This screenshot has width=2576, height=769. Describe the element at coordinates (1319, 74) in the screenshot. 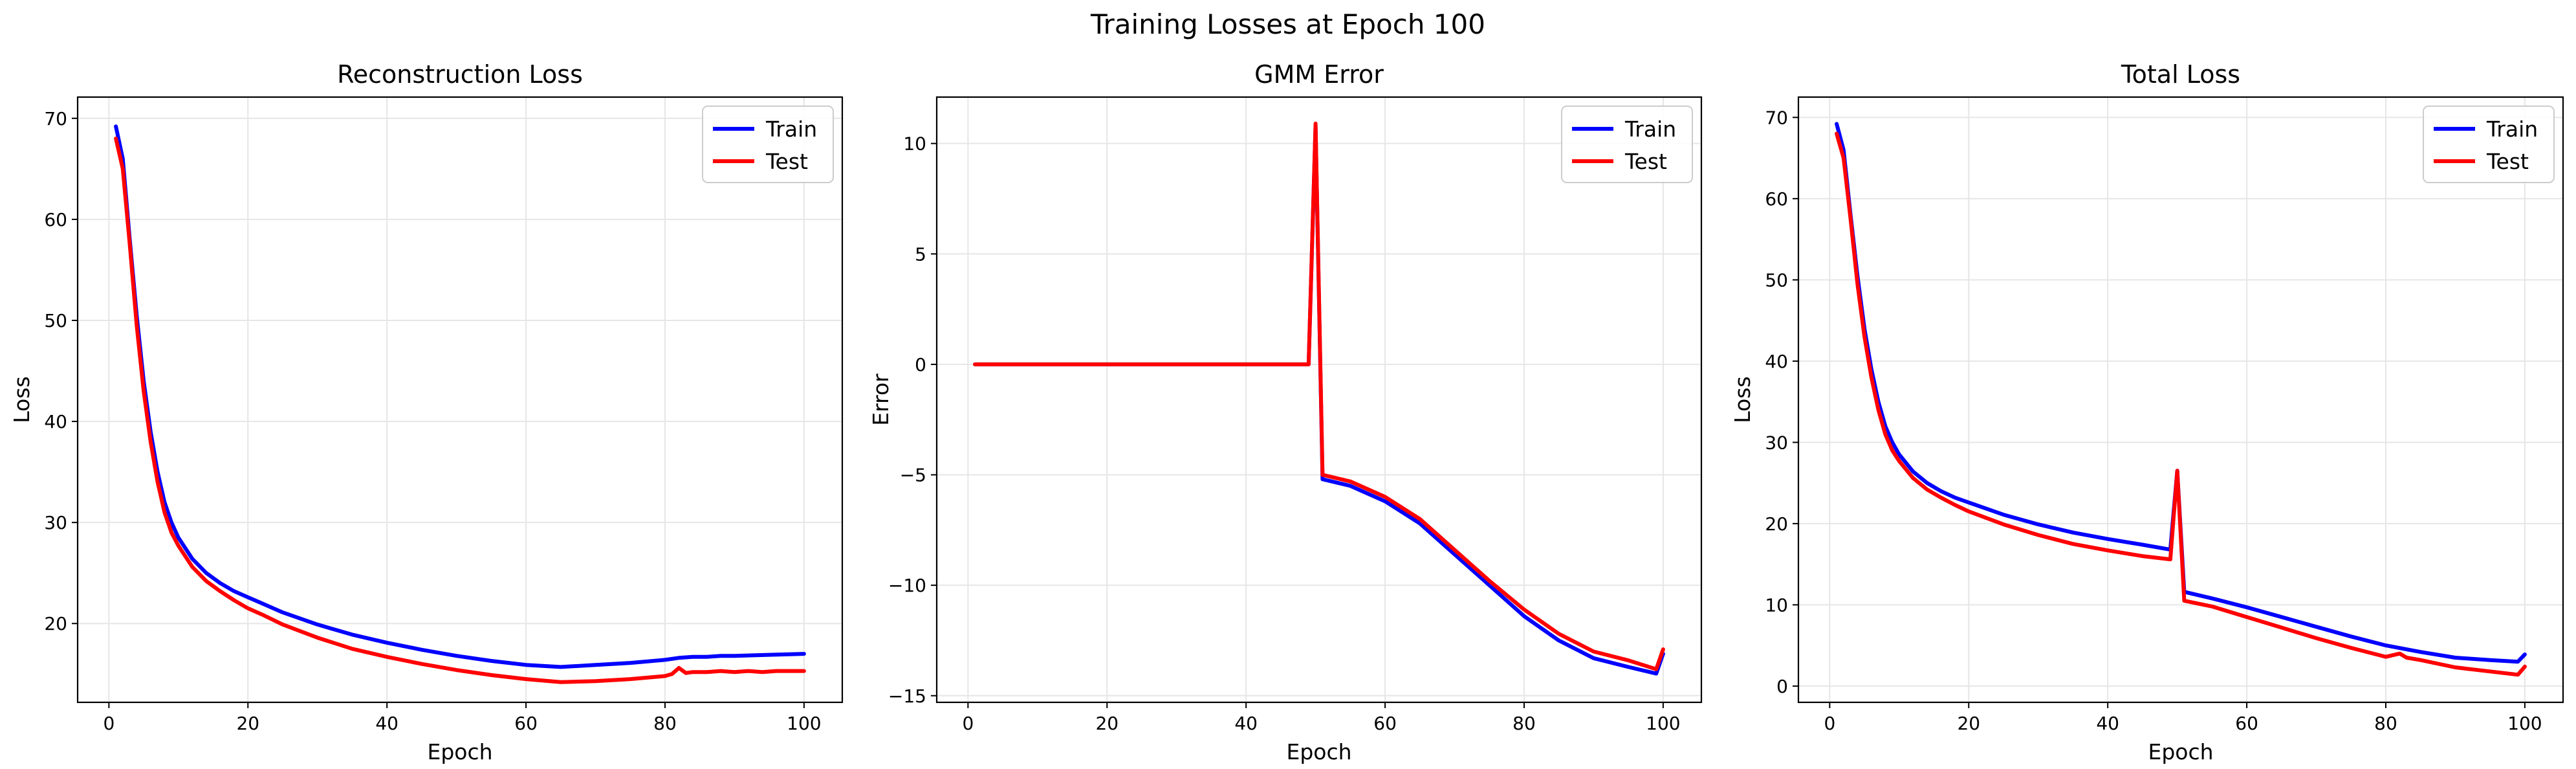

I see `panel-title: GMM Error` at that location.